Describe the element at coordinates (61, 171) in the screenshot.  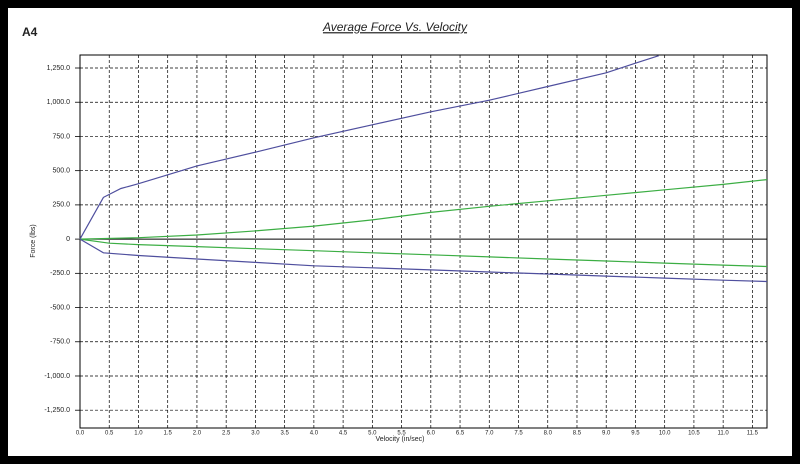
I see `y-tick-label: 500.0` at that location.